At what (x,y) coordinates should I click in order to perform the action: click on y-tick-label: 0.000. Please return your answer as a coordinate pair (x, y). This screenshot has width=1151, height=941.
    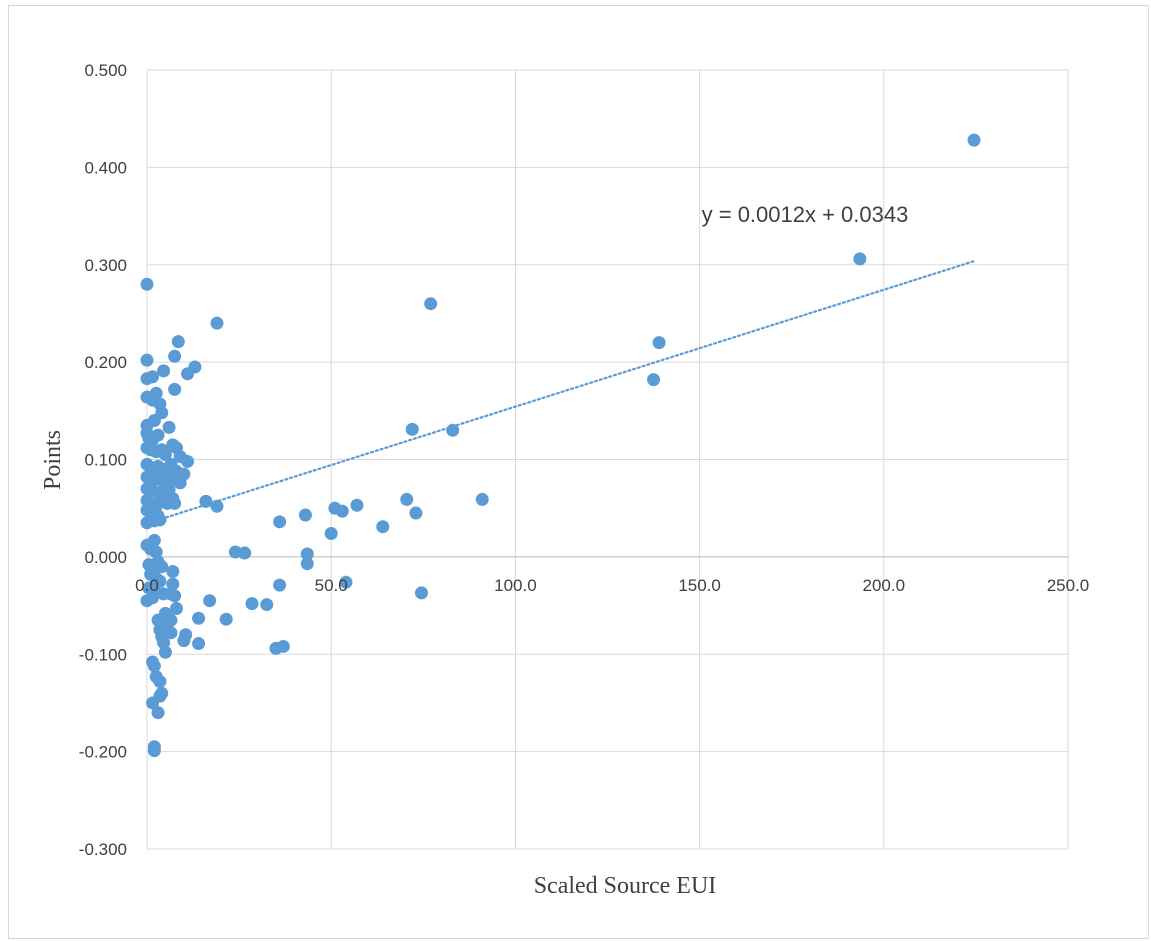
    Looking at the image, I should click on (105, 557).